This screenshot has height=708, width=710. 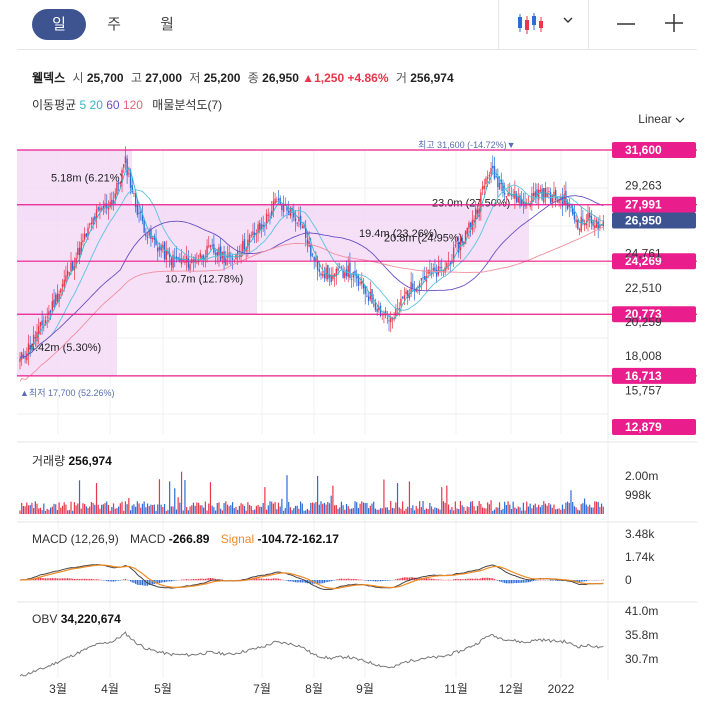 What do you see at coordinates (568, 21) in the screenshot?
I see `chevron-down-icon` at bounding box center [568, 21].